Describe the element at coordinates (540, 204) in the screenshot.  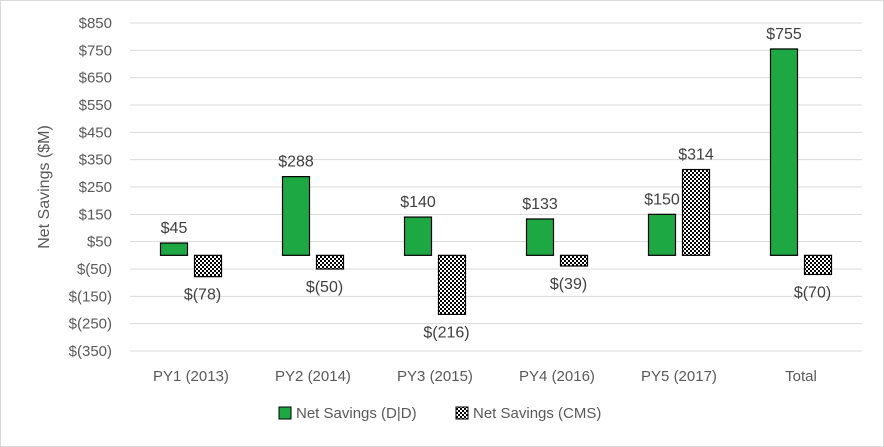
I see `data-label: $133` at that location.